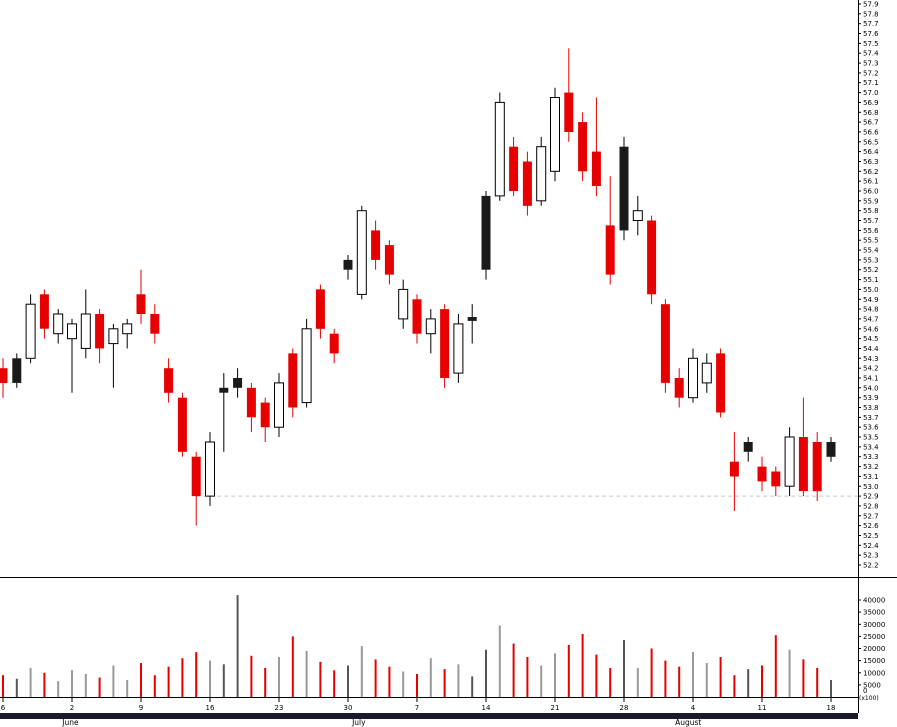 This screenshot has width=897, height=727. What do you see at coordinates (871, 556) in the screenshot?
I see `price-axis-label: 52.3` at bounding box center [871, 556].